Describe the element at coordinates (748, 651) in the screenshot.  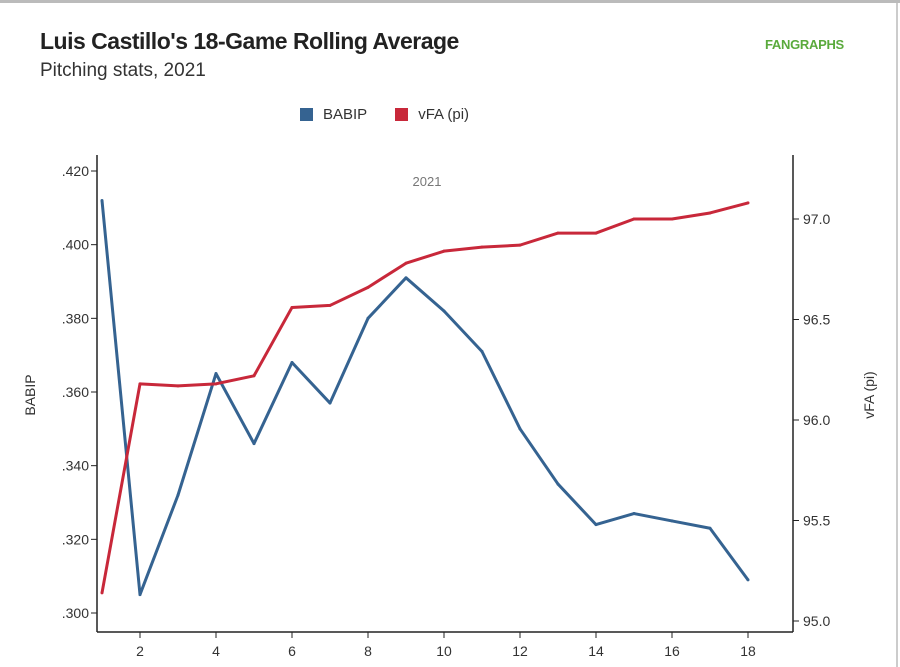
I see `x-tick-label: 18` at that location.